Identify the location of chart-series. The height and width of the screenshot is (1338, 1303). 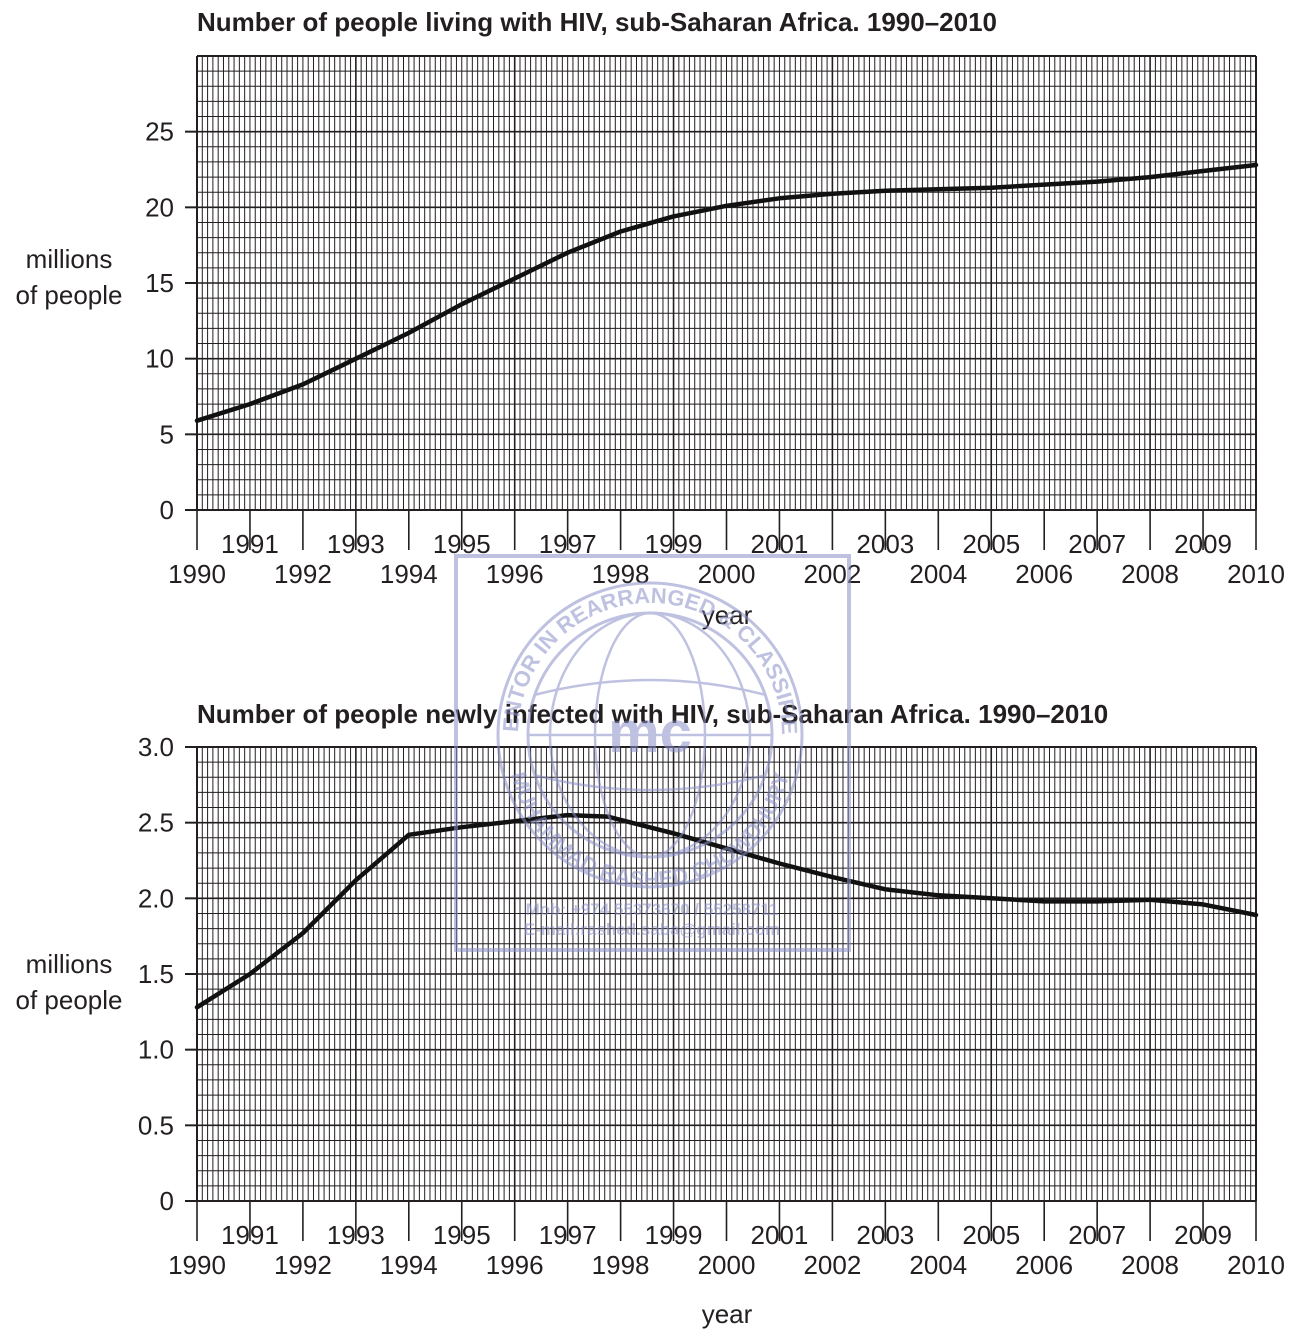
(726, 911).